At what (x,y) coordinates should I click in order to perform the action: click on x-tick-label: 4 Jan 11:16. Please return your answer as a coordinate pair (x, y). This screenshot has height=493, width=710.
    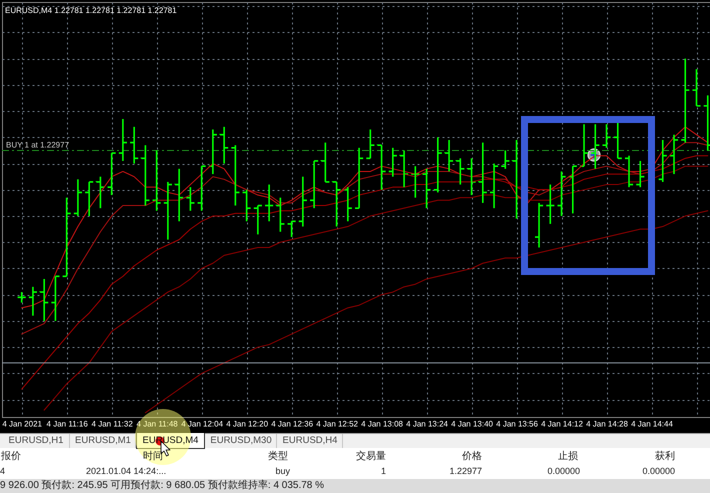
    Looking at the image, I should click on (67, 424).